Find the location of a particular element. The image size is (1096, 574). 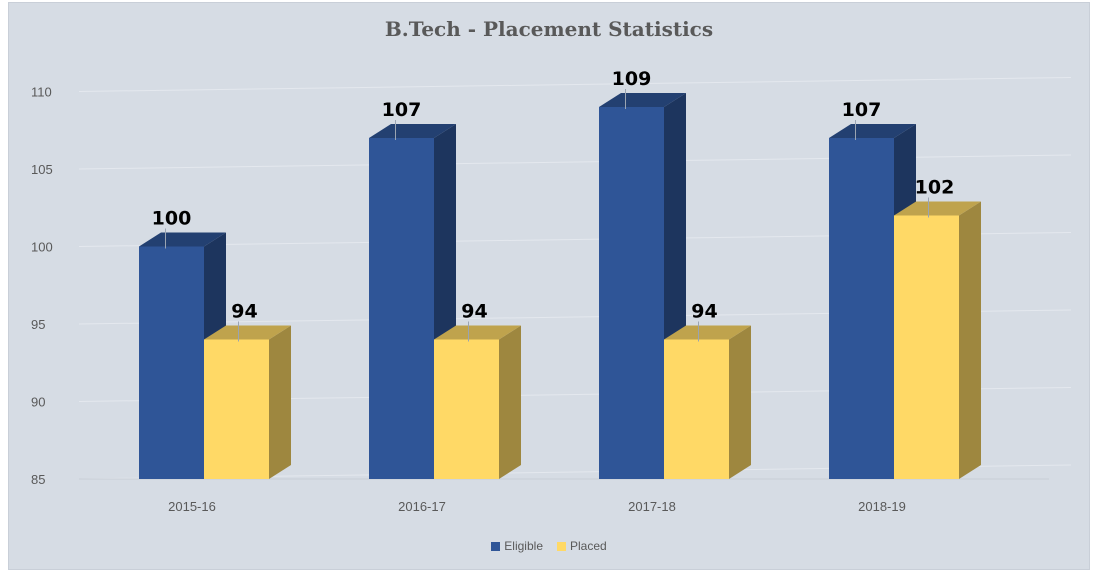

y-tick-label-110: 110 is located at coordinates (41, 92).